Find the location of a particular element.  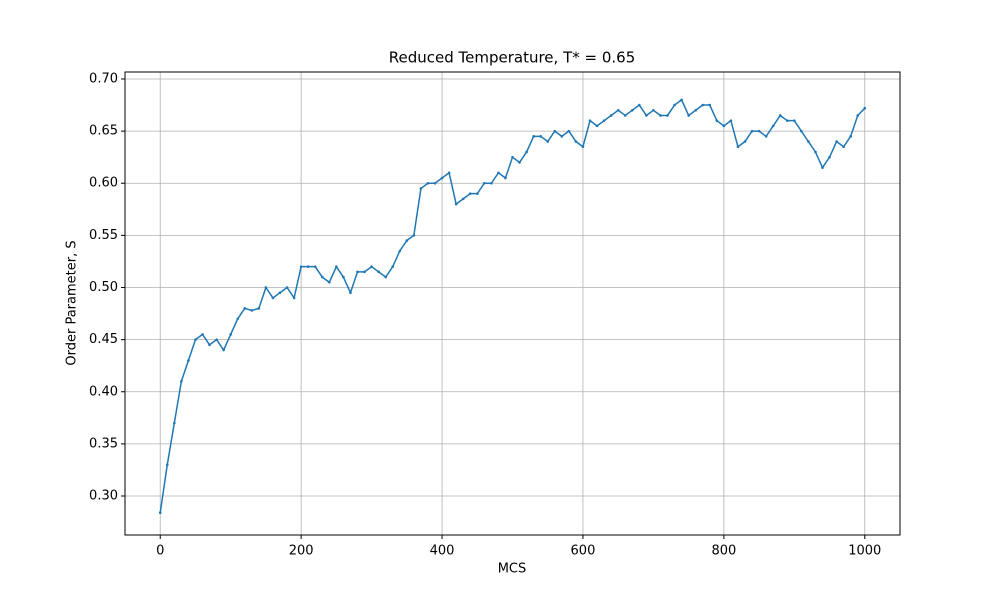

y-tick-label: 0.45 is located at coordinates (103, 339).